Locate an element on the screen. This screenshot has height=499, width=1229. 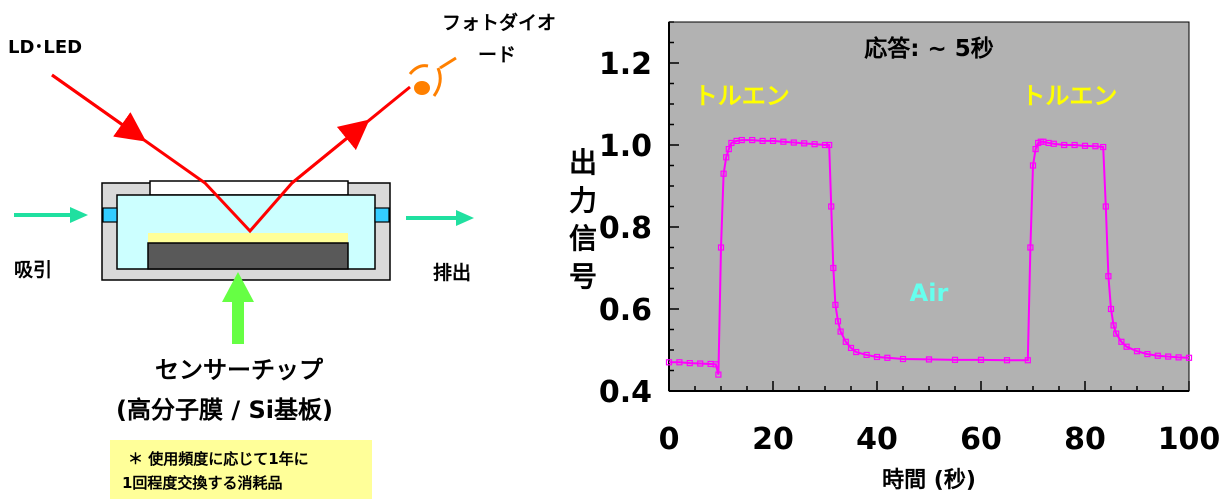
exhaust-arrow is located at coordinates (440, 218).